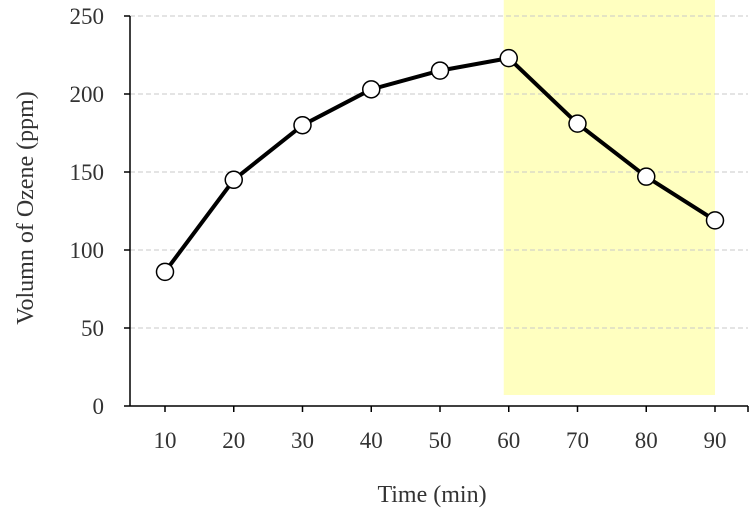  Describe the element at coordinates (431, 495) in the screenshot. I see `x-axis-title: Time (min)` at that location.